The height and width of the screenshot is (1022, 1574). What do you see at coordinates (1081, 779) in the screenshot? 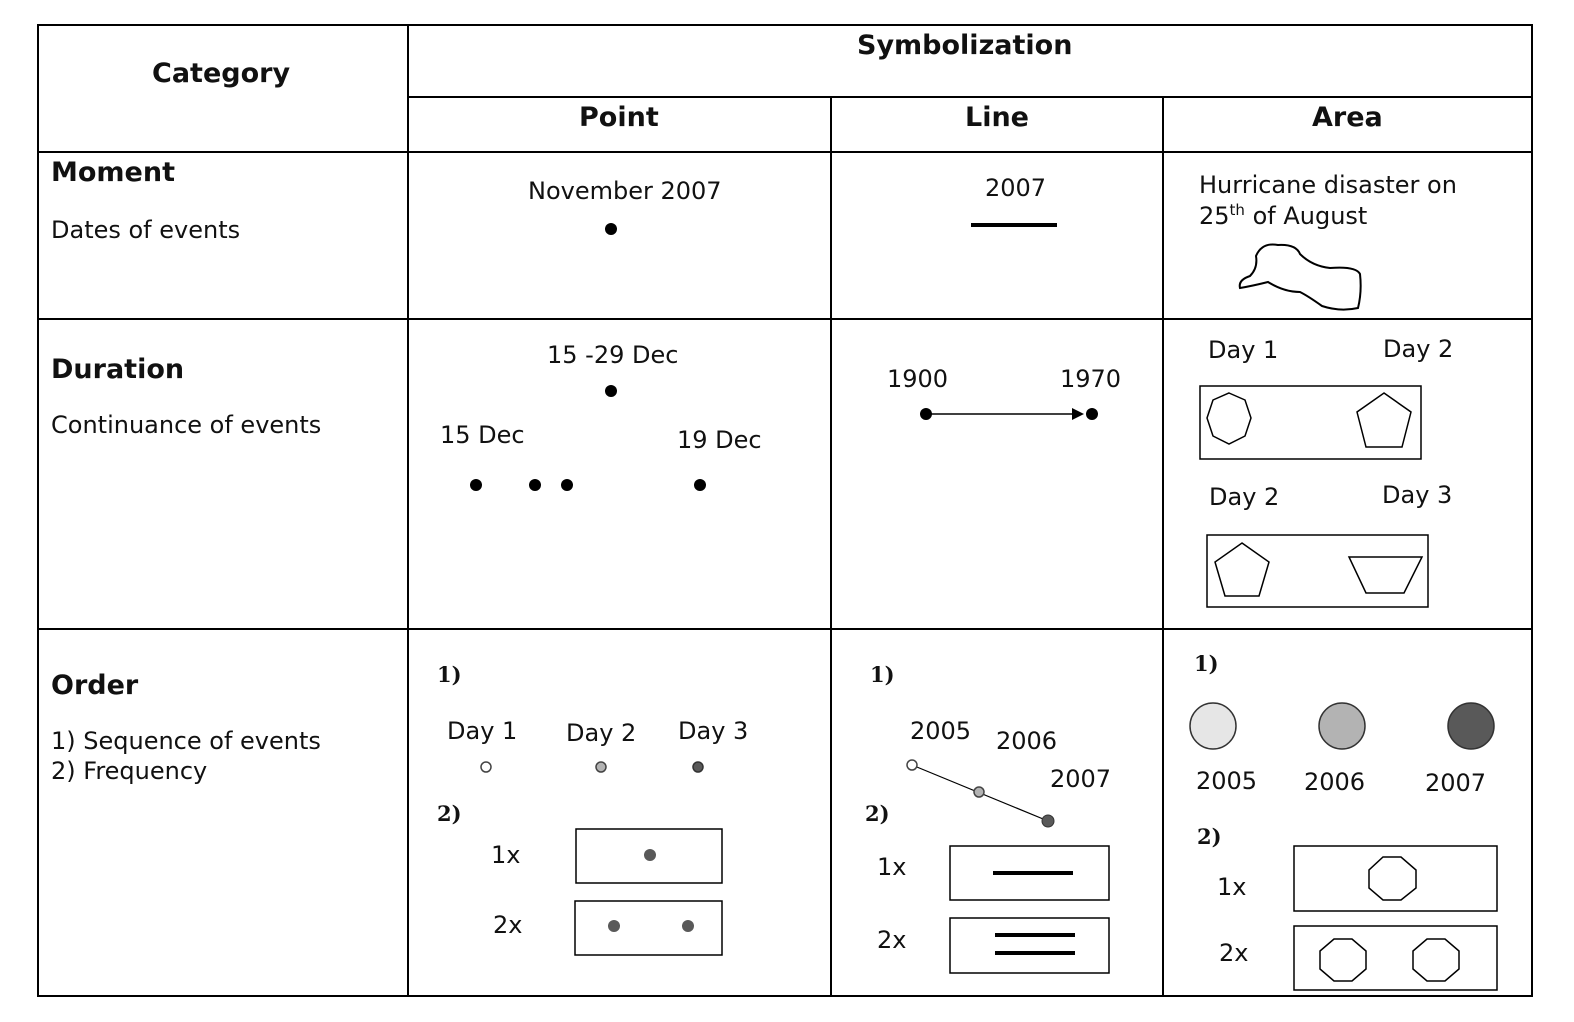
I see `order-line-year-2007: 2007` at bounding box center [1081, 779].